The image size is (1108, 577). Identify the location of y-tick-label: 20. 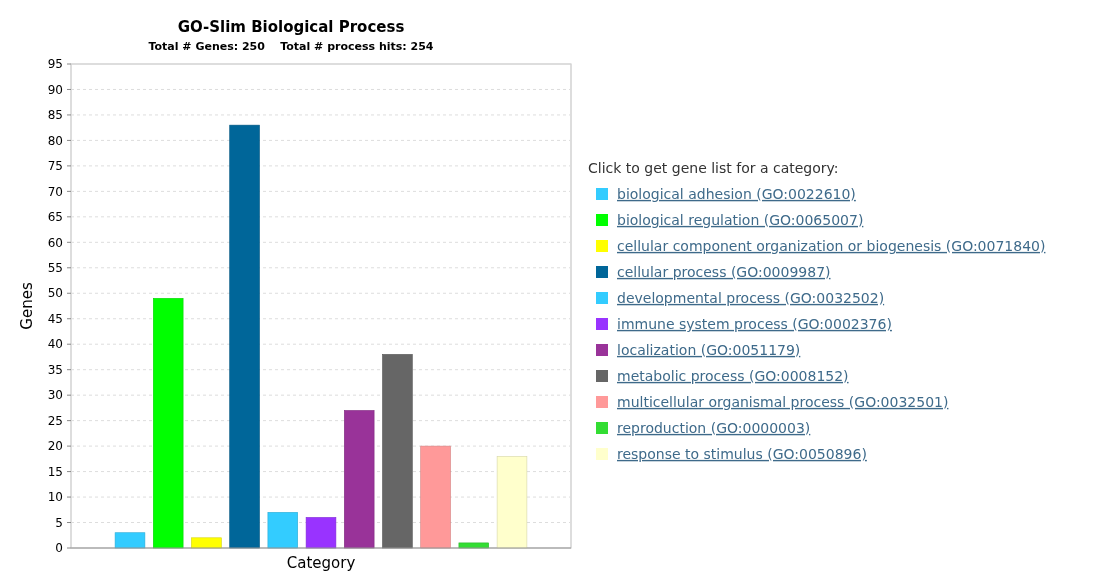
(55, 446).